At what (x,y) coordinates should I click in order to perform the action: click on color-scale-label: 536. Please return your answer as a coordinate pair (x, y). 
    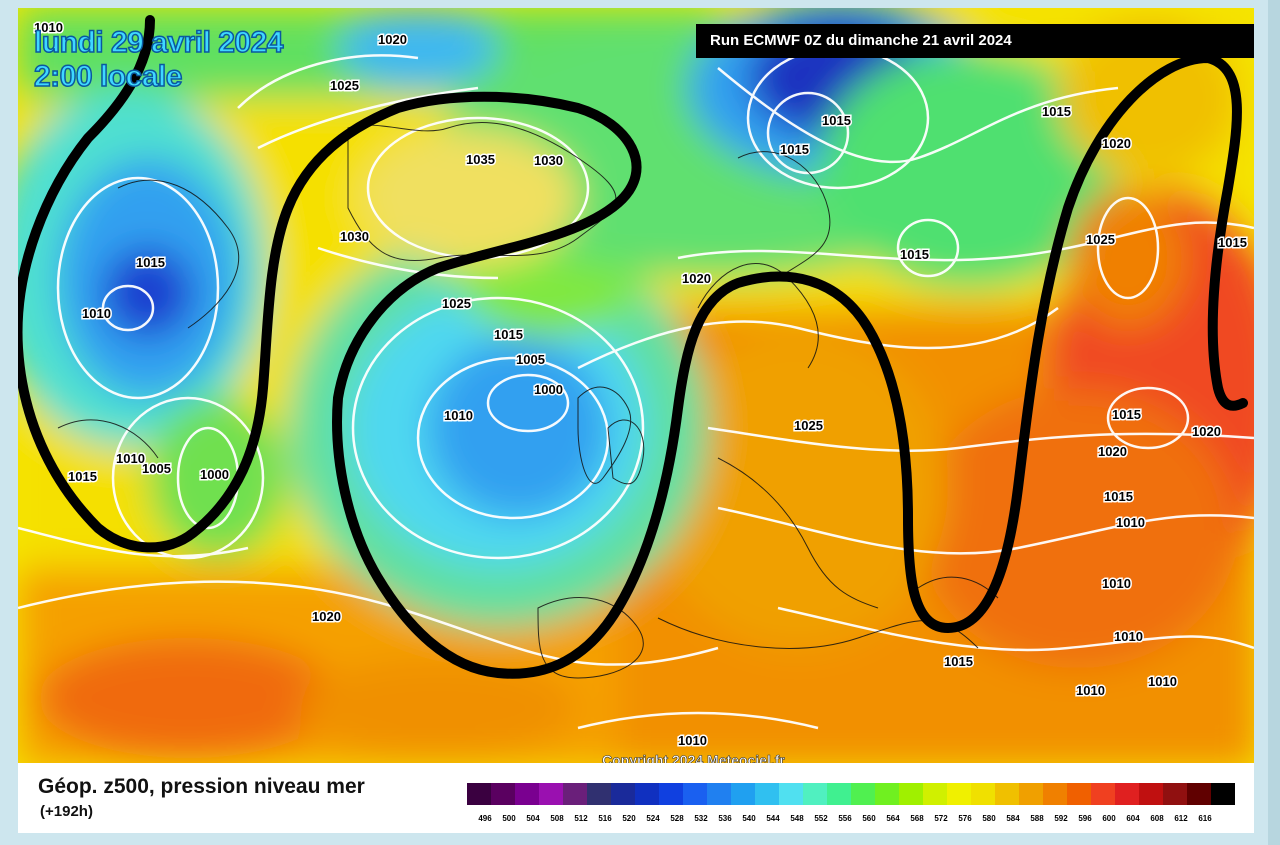
    Looking at the image, I should click on (725, 818).